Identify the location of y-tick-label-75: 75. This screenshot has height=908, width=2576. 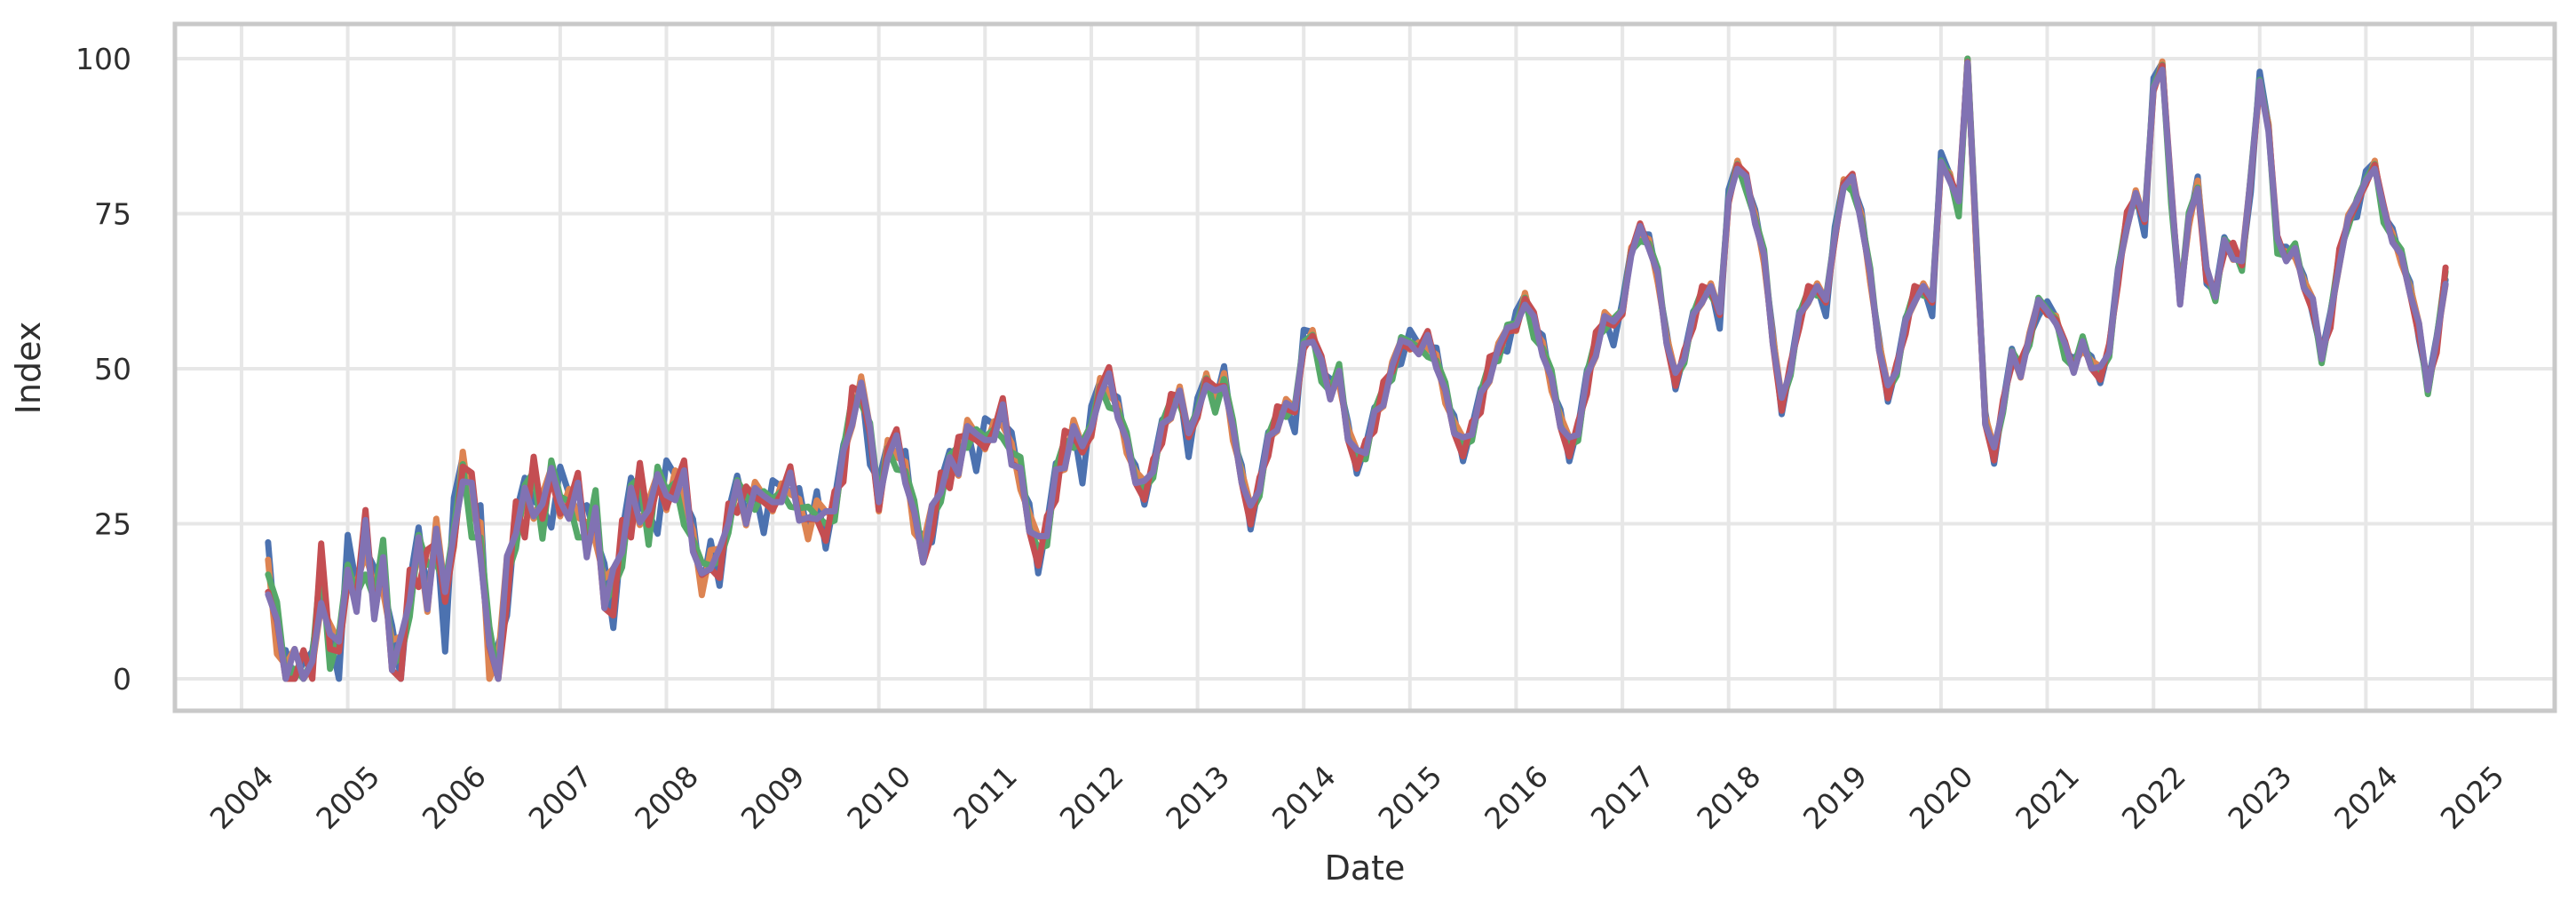
(113, 214).